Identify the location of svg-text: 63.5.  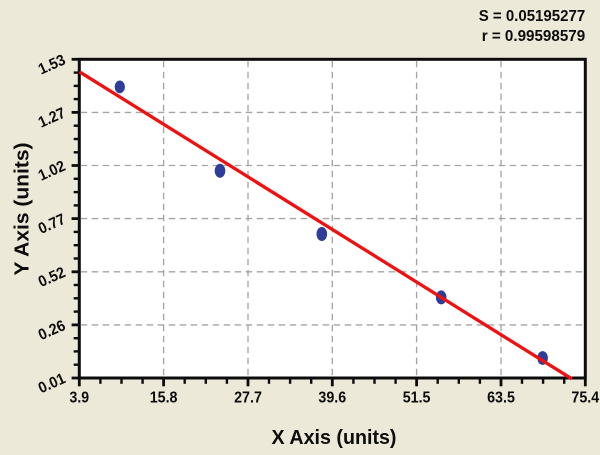
(501, 398).